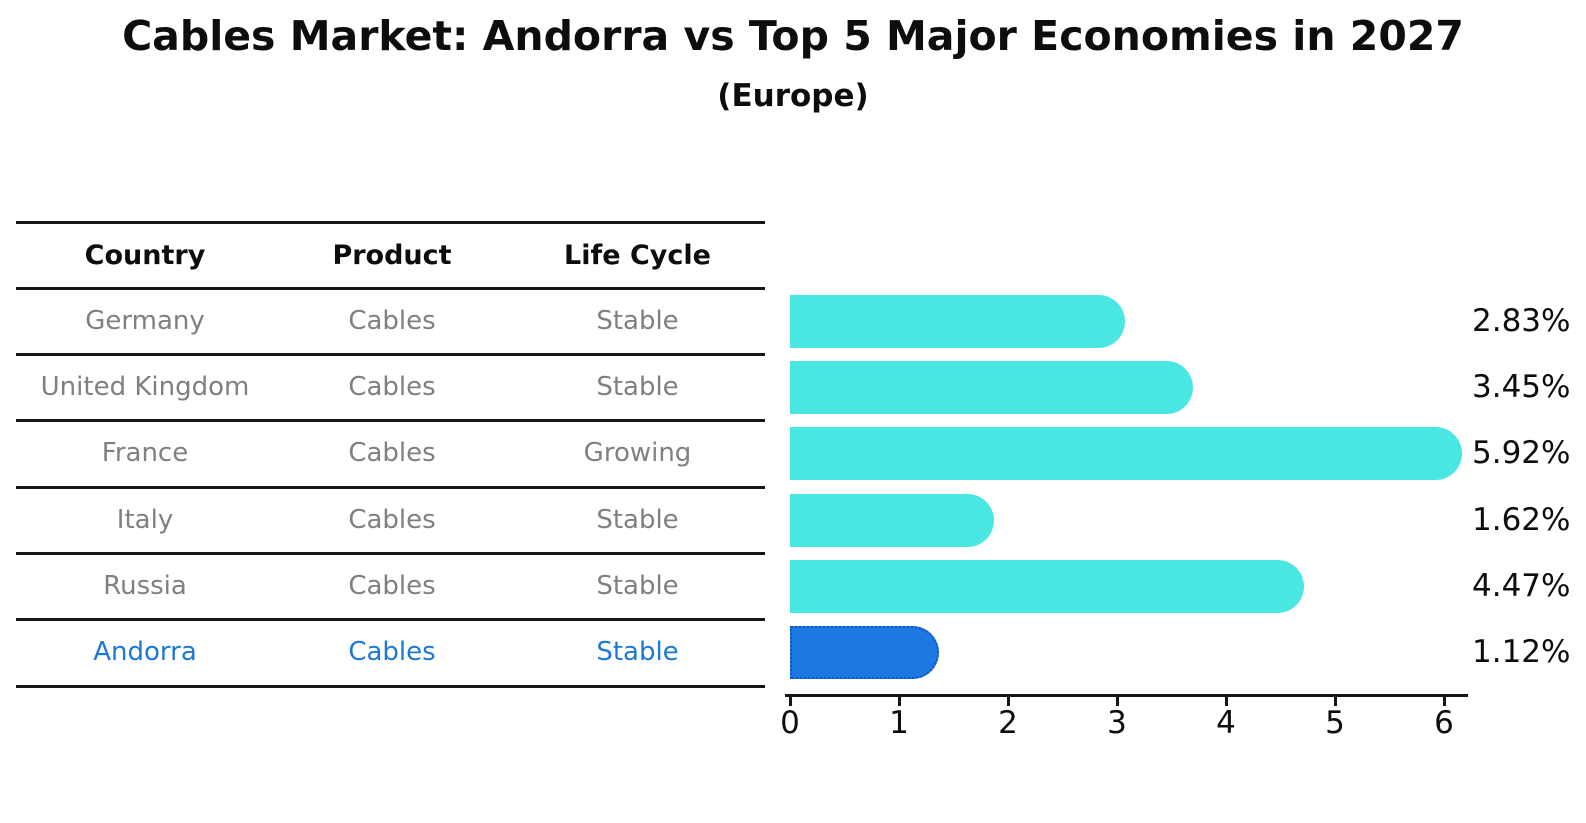 The width and height of the screenshot is (1586, 823). I want to click on table-row: United Kingdom Cables Stable, so click(390, 387).